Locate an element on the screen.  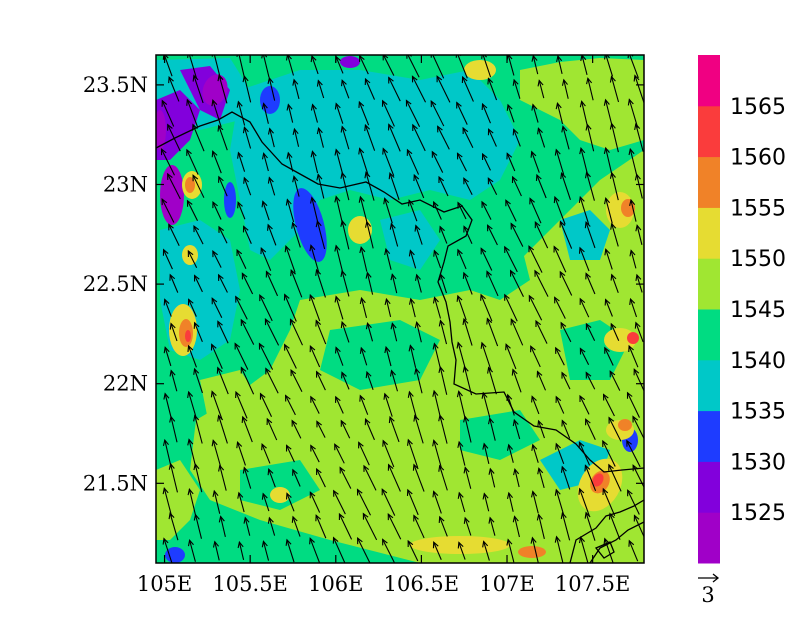
x-tick-label: 105.5E is located at coordinates (249, 584).